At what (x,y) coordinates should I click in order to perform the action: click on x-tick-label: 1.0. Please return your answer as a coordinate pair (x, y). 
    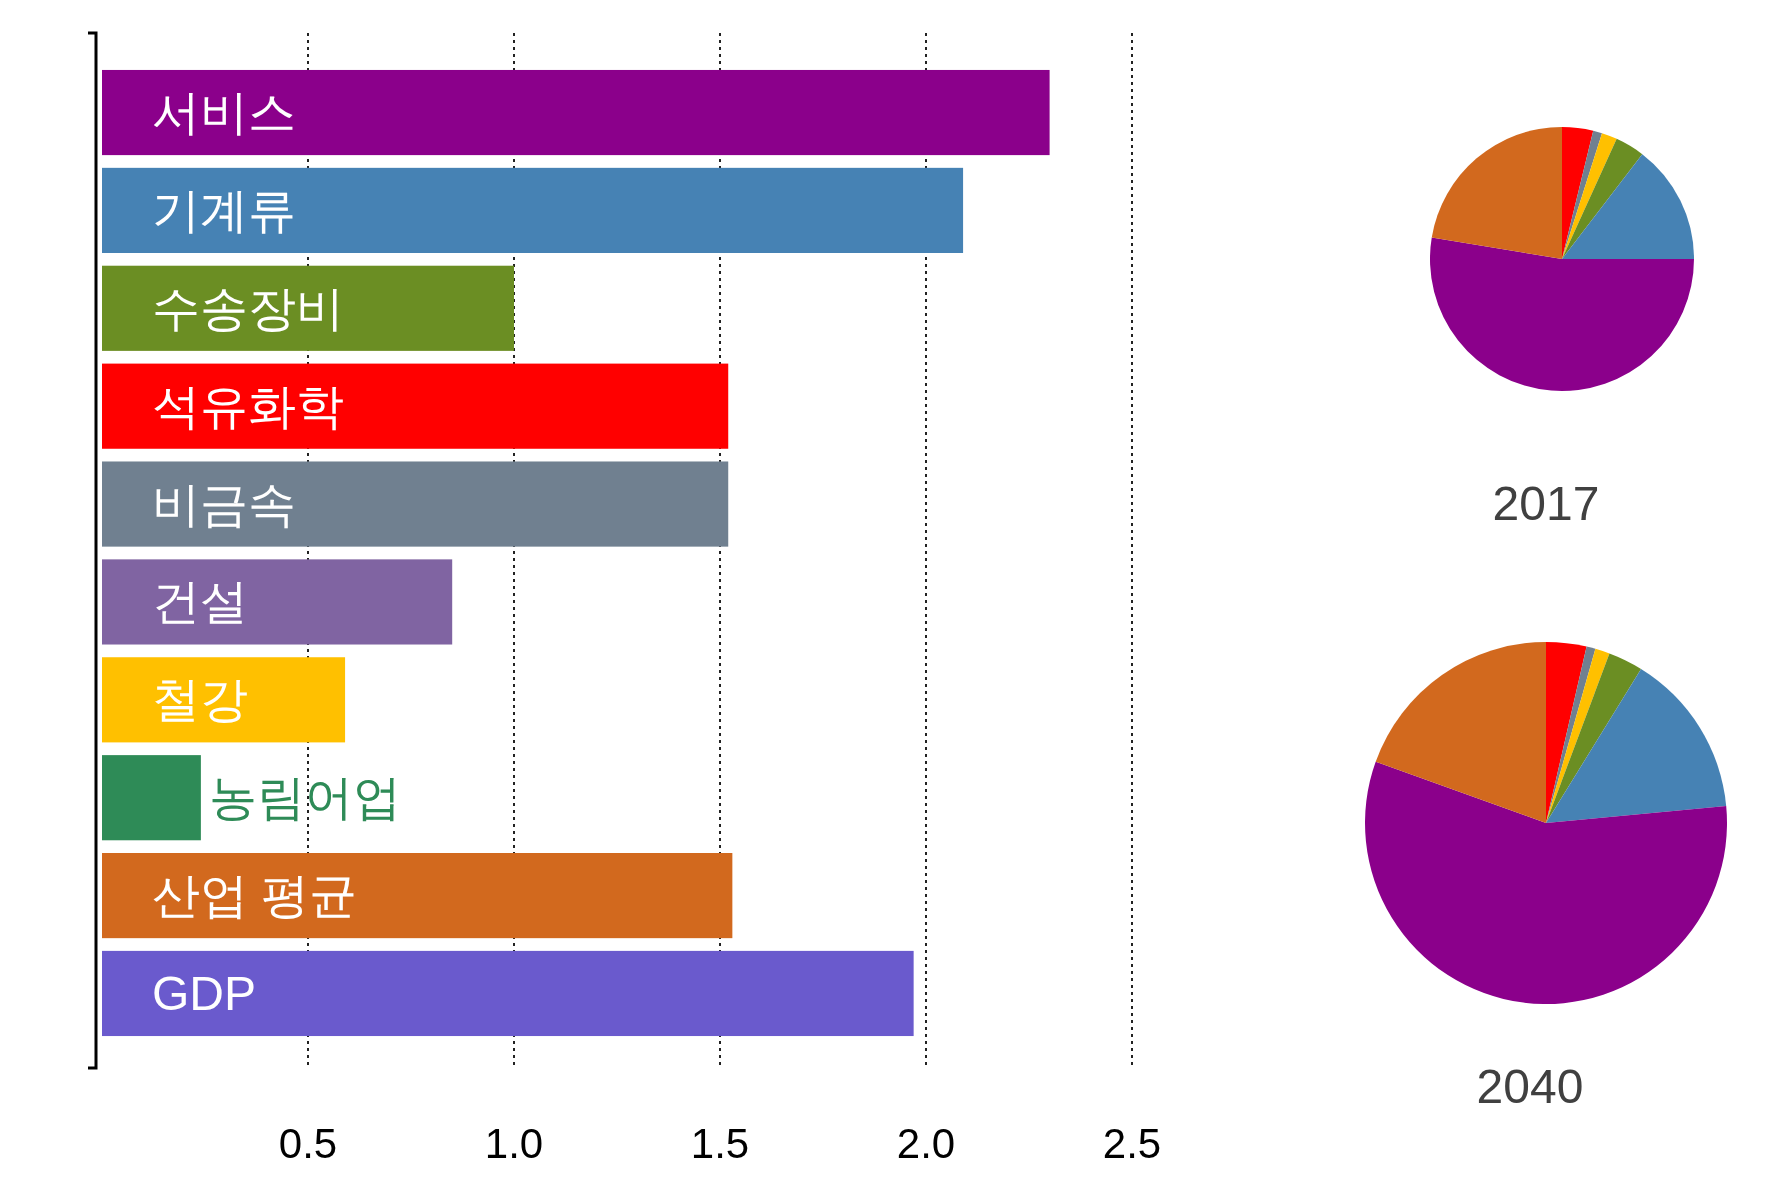
    Looking at the image, I should click on (514, 1143).